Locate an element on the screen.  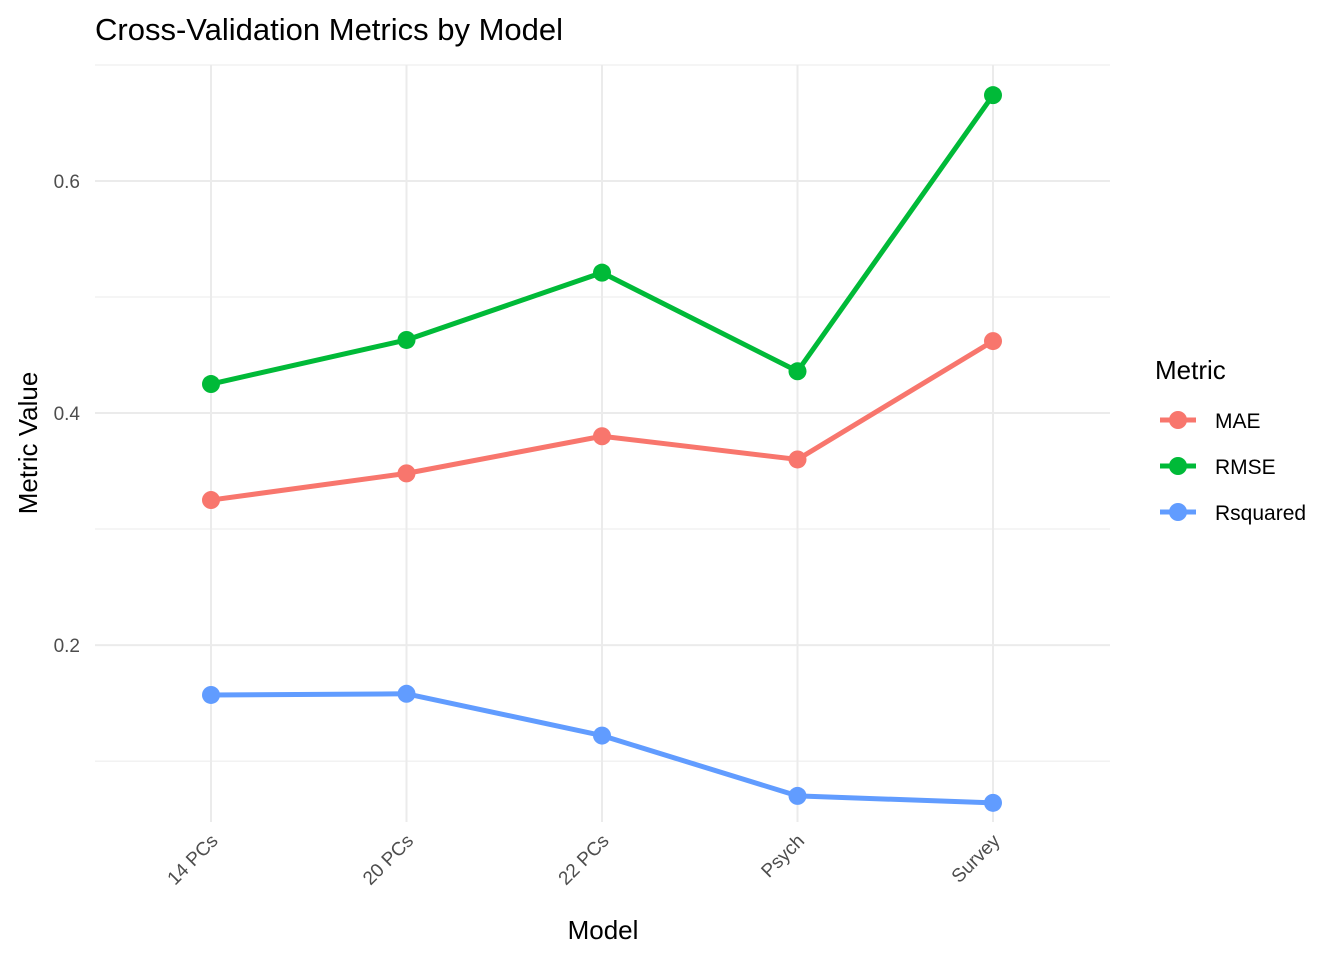
x-tick-label: 20 PCs is located at coordinates (388, 860).